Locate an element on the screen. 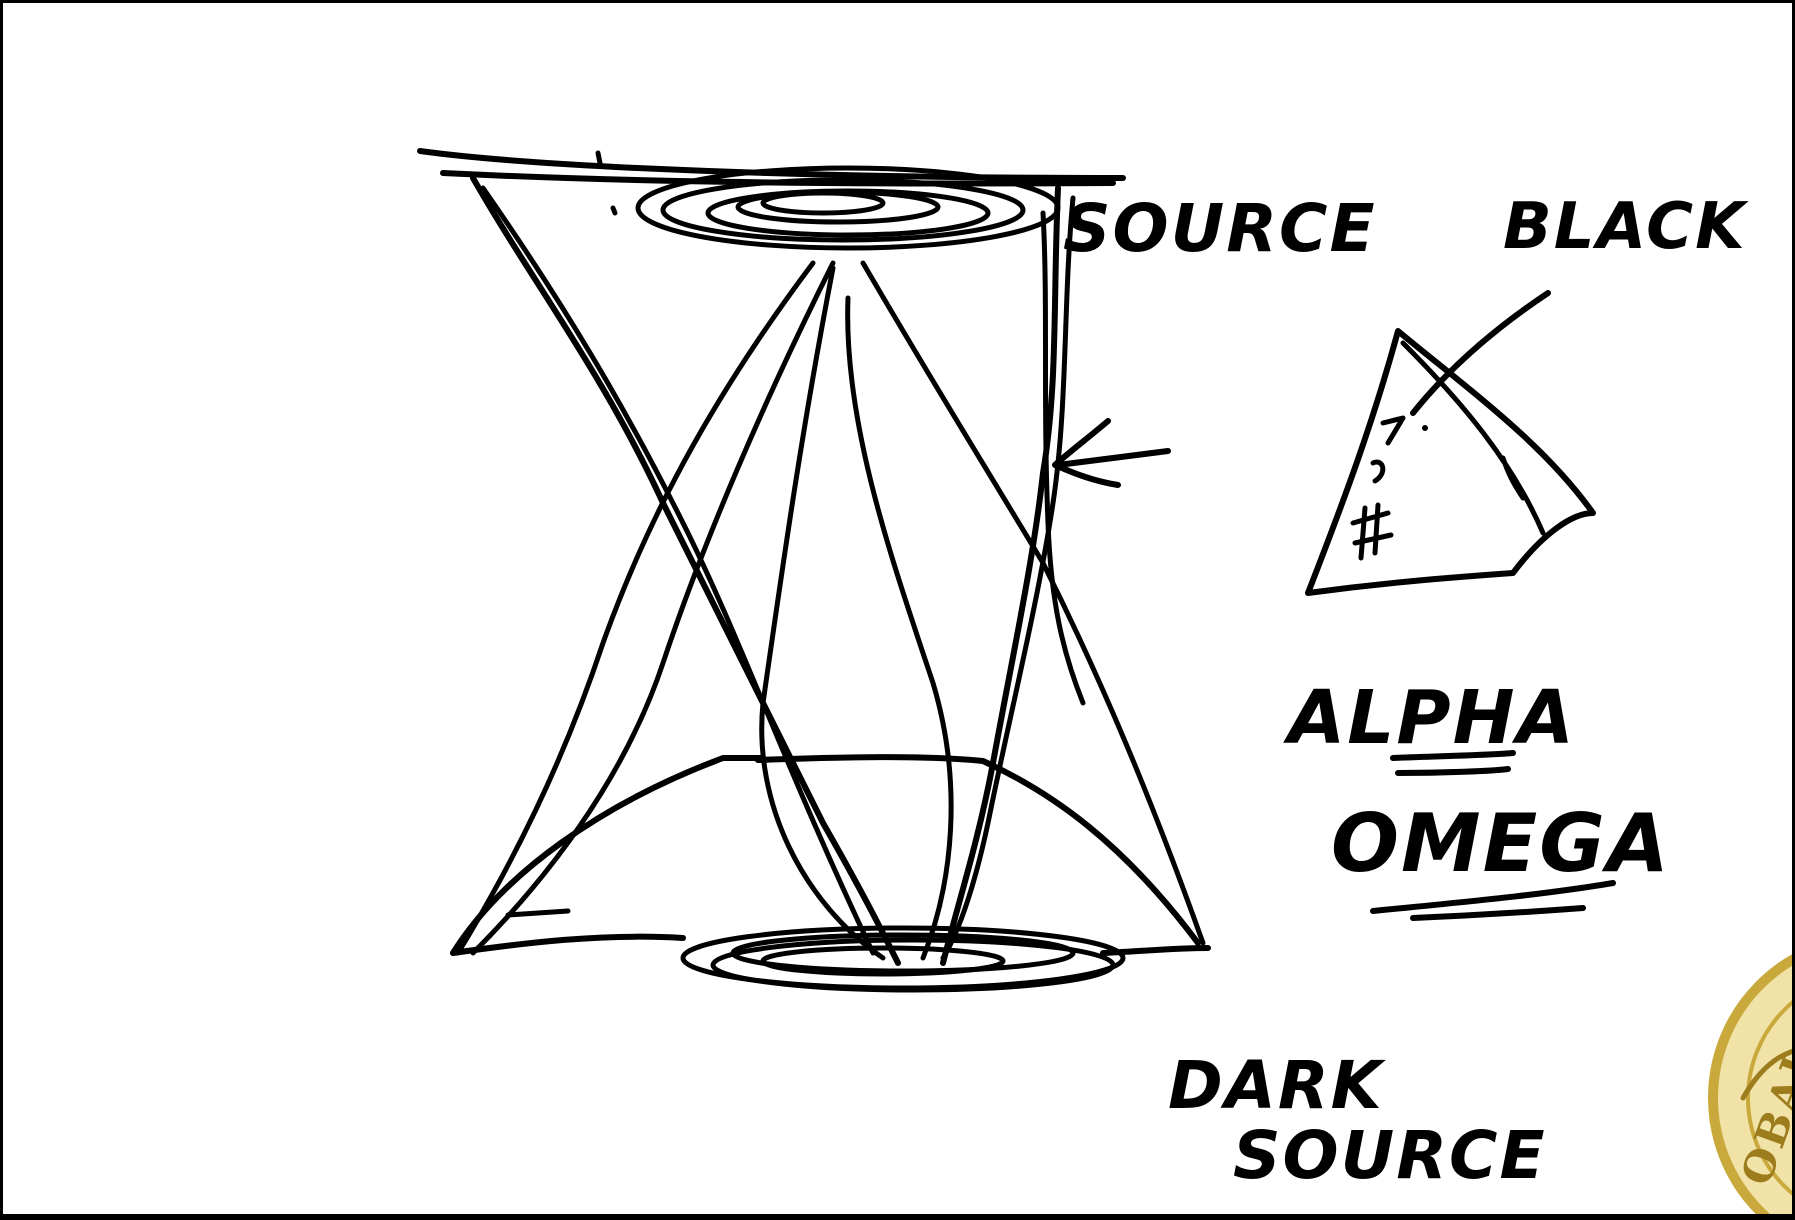 This screenshot has height=1220, width=1795. black-triangle is located at coordinates (1450, 462).